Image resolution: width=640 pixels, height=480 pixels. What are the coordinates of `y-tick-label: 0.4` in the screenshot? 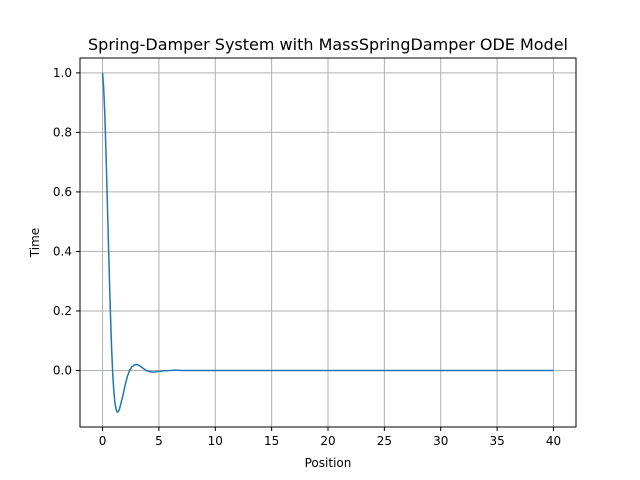 It's located at (62, 251).